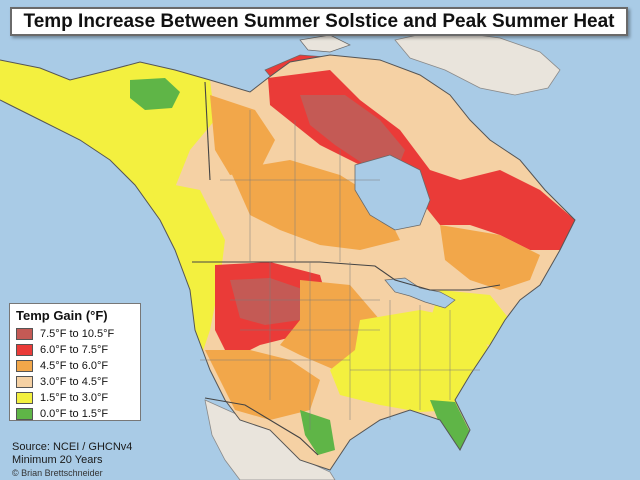 The width and height of the screenshot is (640, 480). I want to click on legend-label: 1.5°F to 3.0°F, so click(74, 397).